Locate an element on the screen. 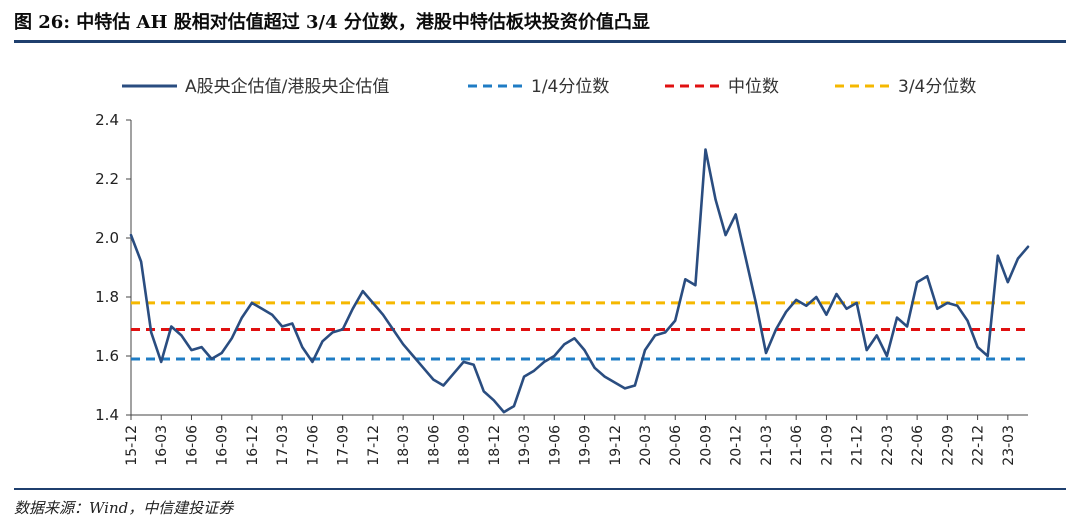  x-tick-label: 23-03 is located at coordinates (1009, 445).